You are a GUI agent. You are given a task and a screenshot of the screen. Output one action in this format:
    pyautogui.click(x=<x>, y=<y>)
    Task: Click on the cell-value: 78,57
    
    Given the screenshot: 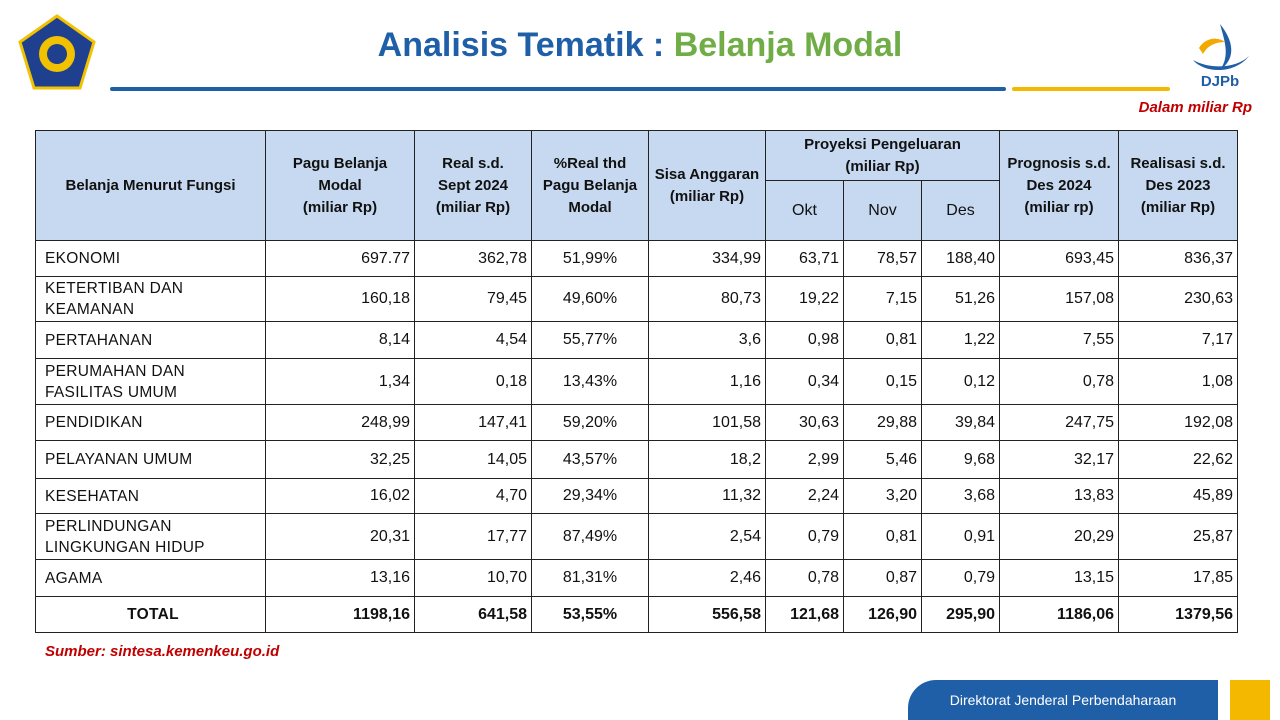 What is the action you would take?
    pyautogui.click(x=882, y=258)
    